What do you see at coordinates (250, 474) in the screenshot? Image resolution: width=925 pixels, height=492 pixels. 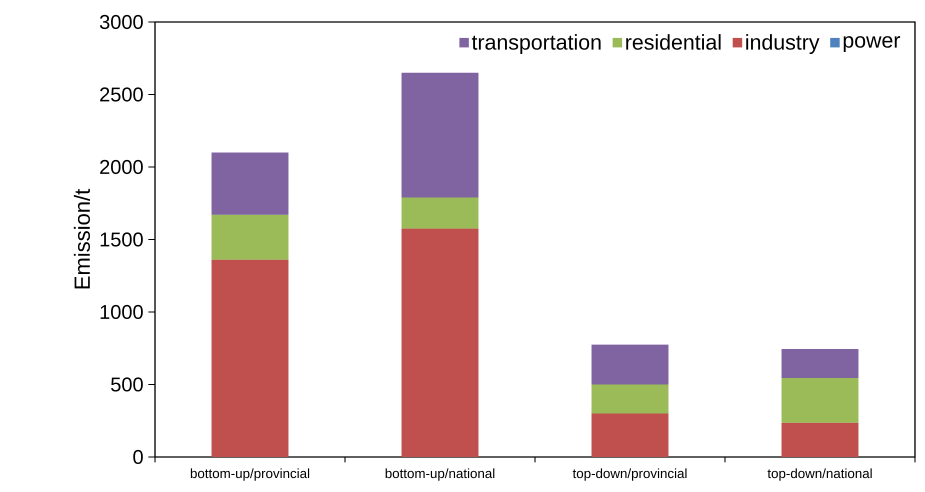 I see `x-tick-label: bottom-up/provincial` at bounding box center [250, 474].